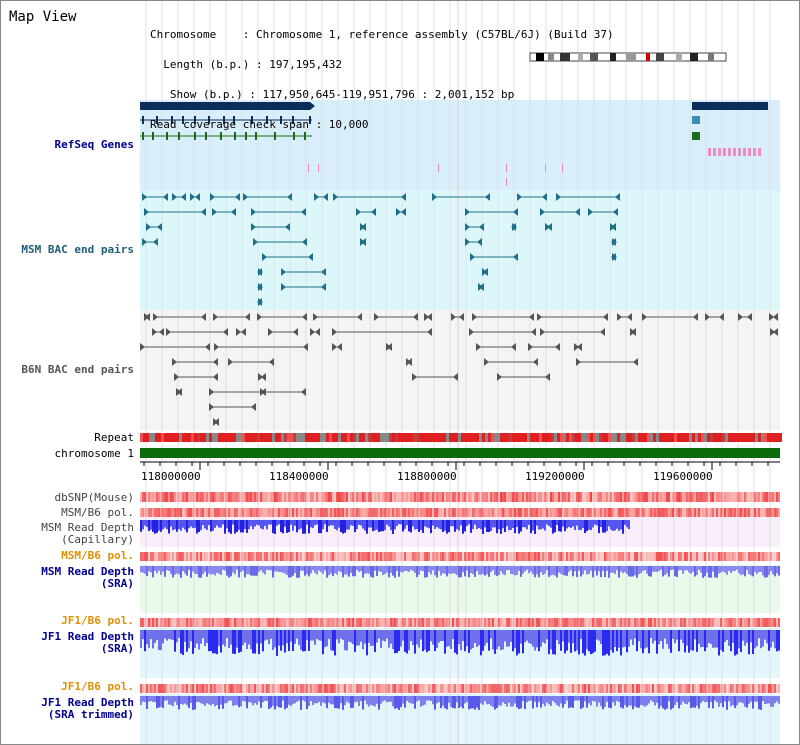  Describe the element at coordinates (87, 642) in the screenshot. I see `track-label-jf1-depth-sra: JF1 Read Depth (SRA)` at that location.